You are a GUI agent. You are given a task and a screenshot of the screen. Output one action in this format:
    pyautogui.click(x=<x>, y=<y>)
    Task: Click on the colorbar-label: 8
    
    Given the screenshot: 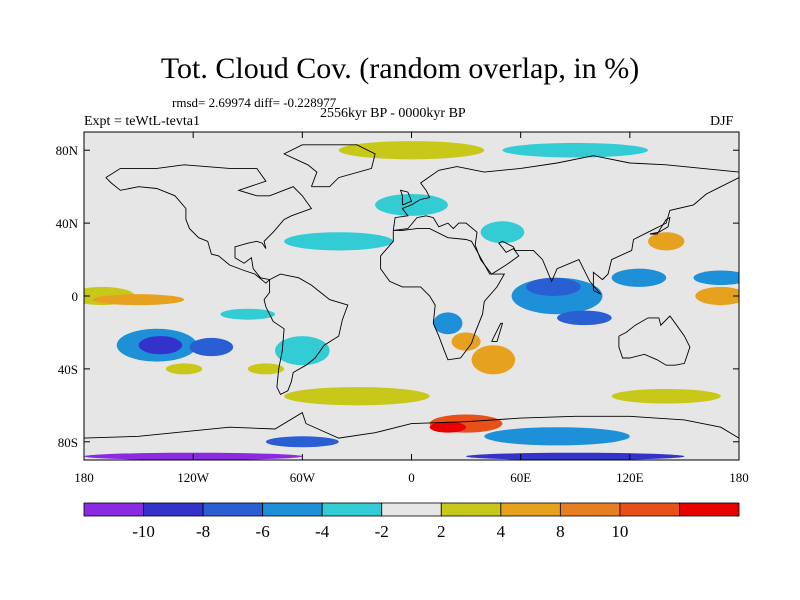 What is the action you would take?
    pyautogui.click(x=560, y=531)
    